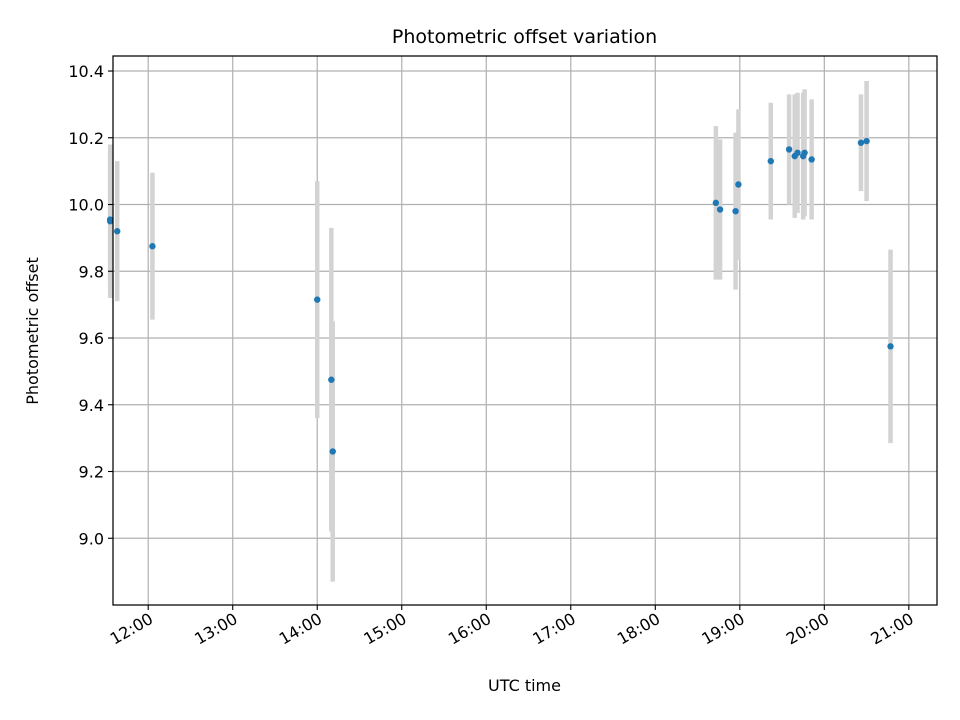 The image size is (960, 720). I want to click on x-tick-label: 12:00, so click(131, 629).